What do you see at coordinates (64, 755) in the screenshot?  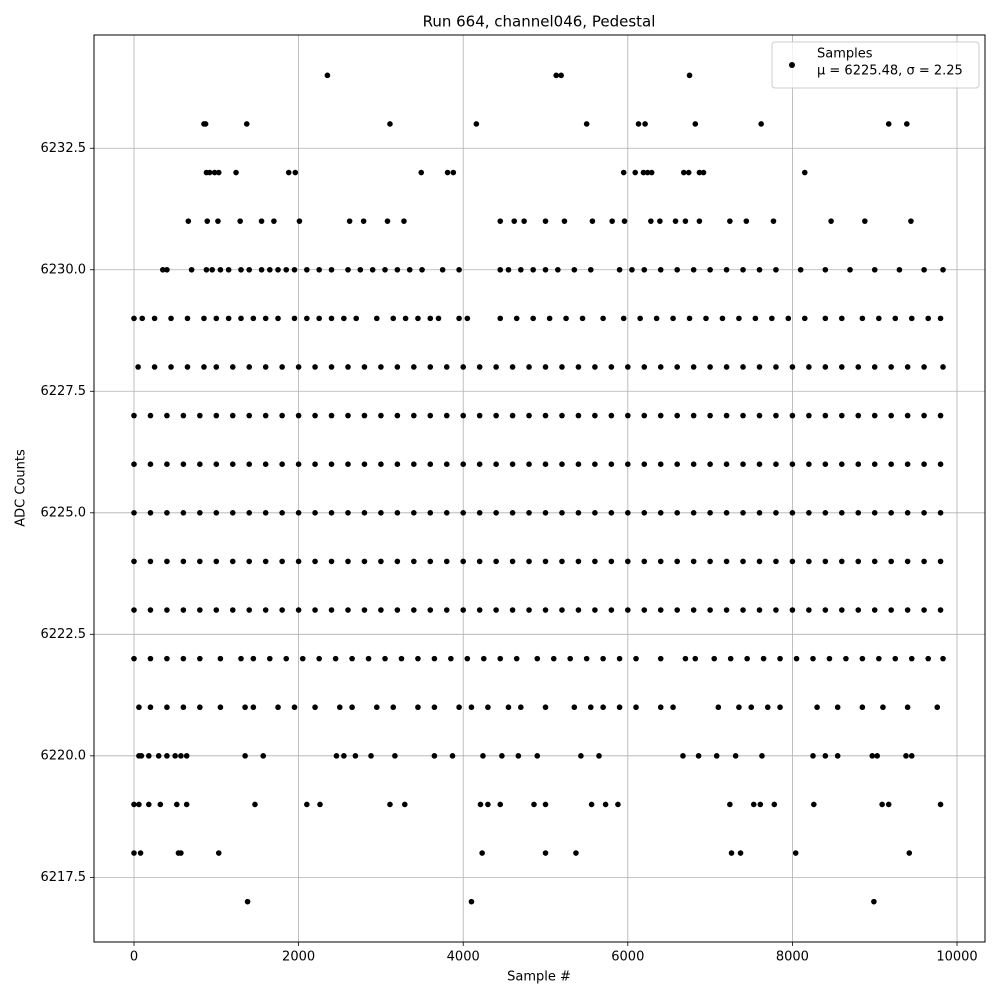 I see `y-tick-label: 6220.0` at bounding box center [64, 755].